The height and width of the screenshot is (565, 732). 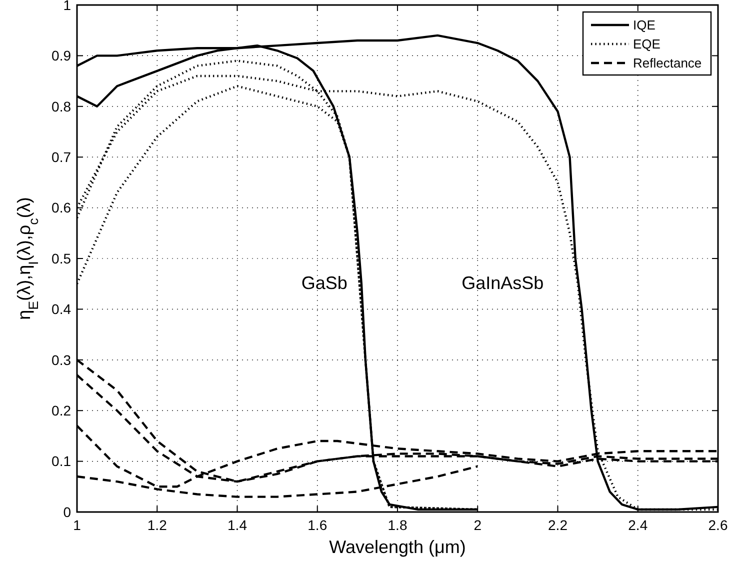 I want to click on y-tick-label: 1, so click(x=67, y=6).